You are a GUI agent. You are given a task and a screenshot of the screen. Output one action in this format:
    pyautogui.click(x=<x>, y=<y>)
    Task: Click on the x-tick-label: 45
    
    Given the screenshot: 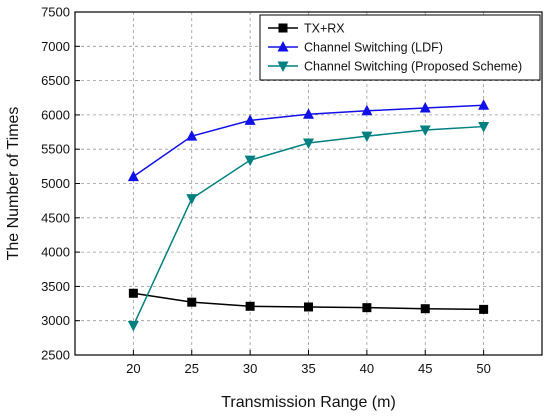 What is the action you would take?
    pyautogui.click(x=425, y=368)
    